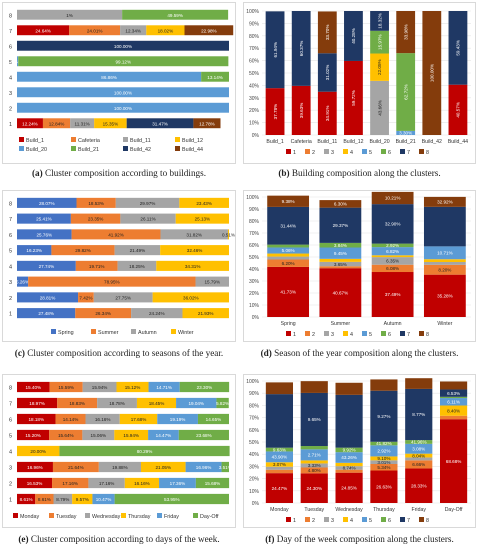 This screenshot has height=550, width=478. Describe the element at coordinates (340, 253) in the screenshot. I see `data-label: 9.45%` at that location.